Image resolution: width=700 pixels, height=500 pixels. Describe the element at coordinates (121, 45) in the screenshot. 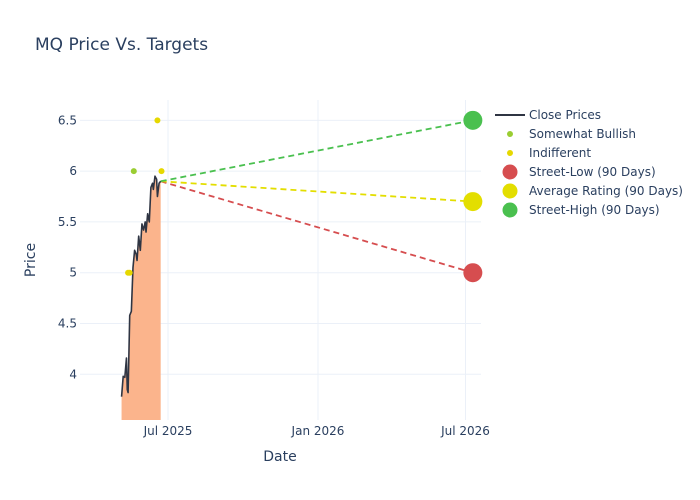

I see `chart-title: MQ Price Vs. Targets` at that location.